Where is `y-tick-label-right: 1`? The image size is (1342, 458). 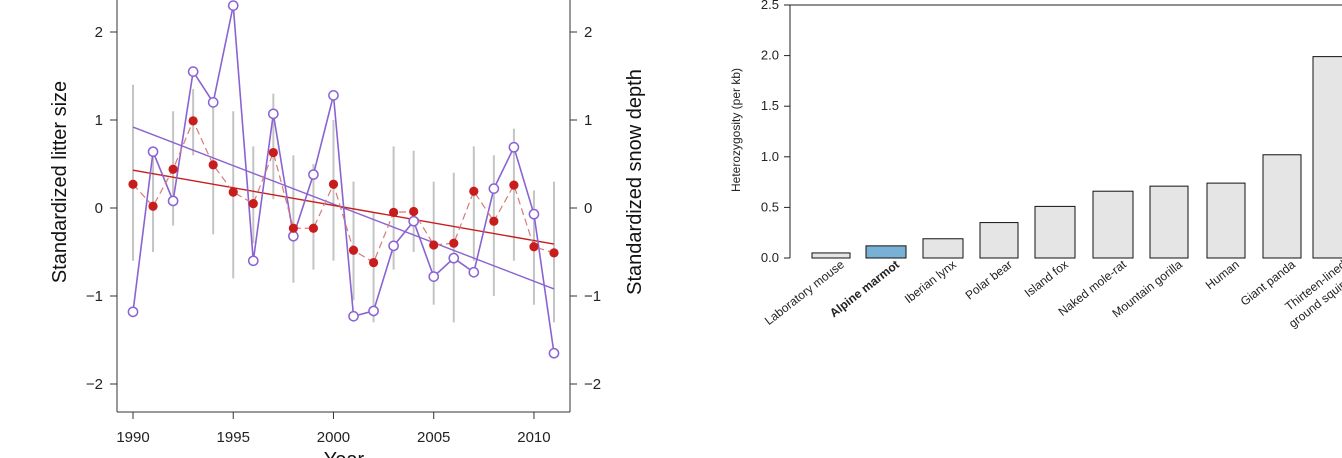
y-tick-label-right: 1 is located at coordinates (588, 120).